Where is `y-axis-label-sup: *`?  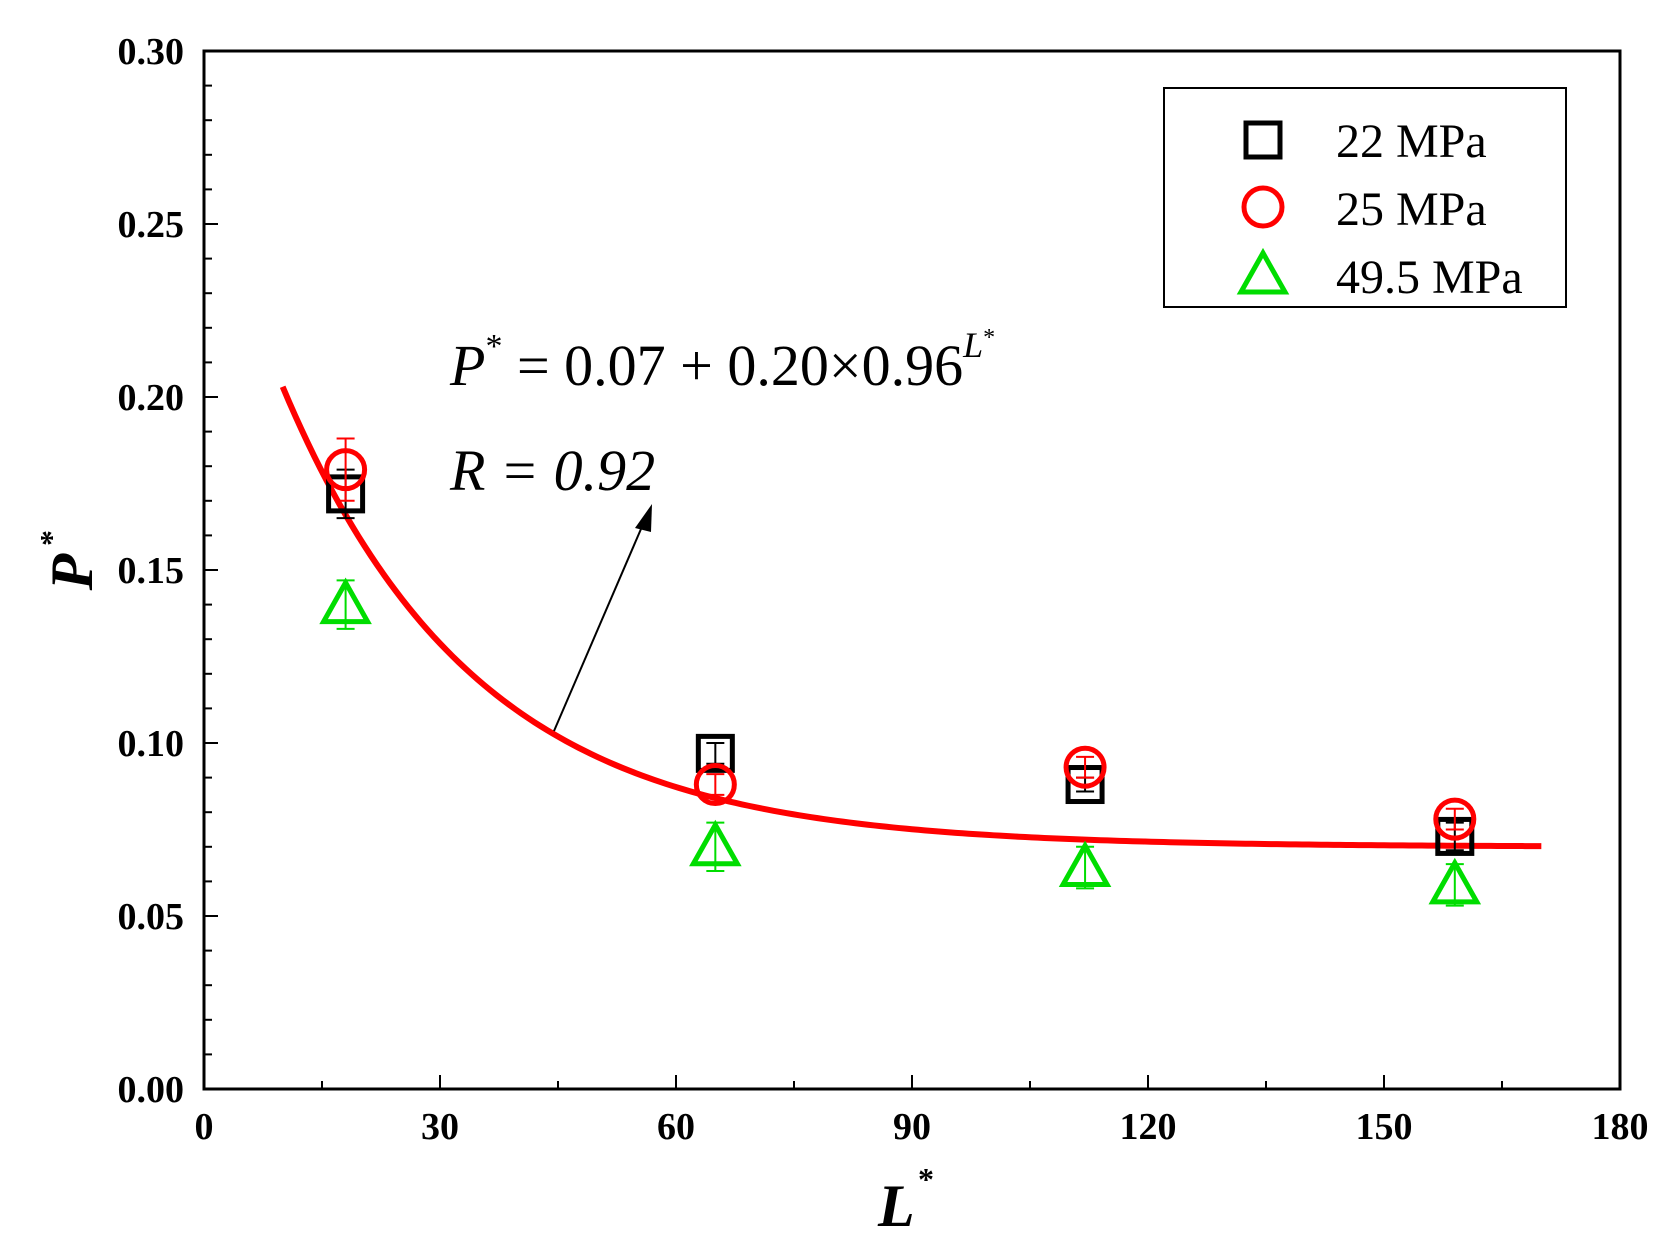 y-axis-label-sup: * is located at coordinates (51, 538).